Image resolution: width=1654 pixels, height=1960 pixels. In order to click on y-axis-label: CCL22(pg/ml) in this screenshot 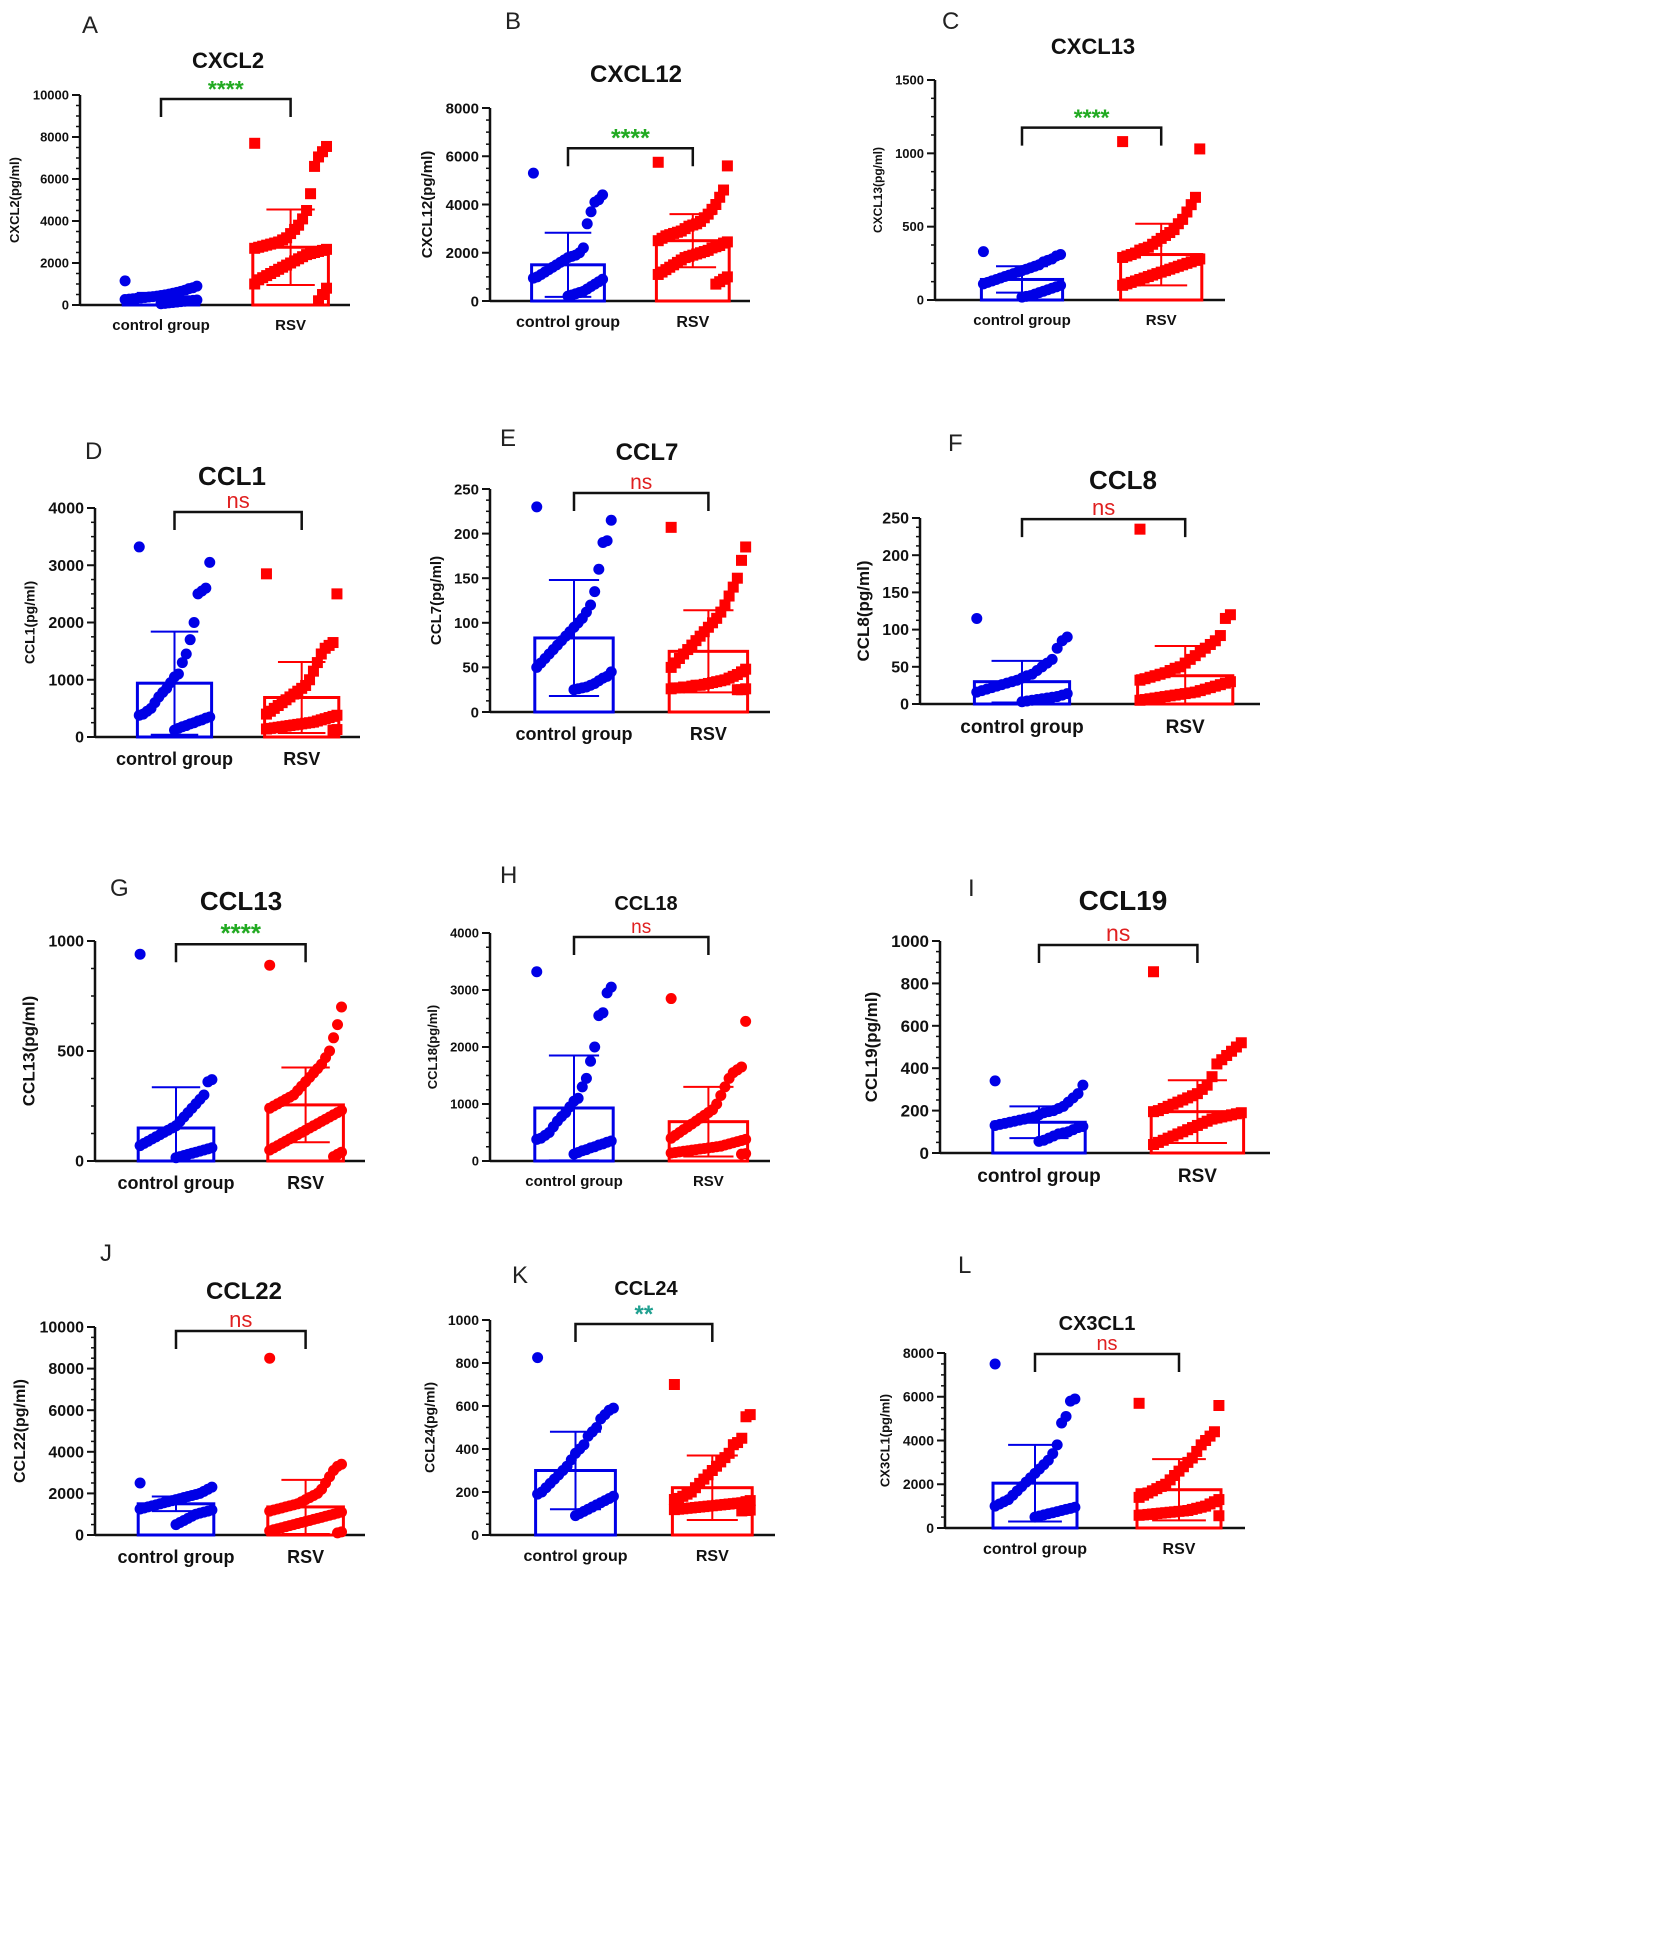, I will do `click(20, 1431)`.